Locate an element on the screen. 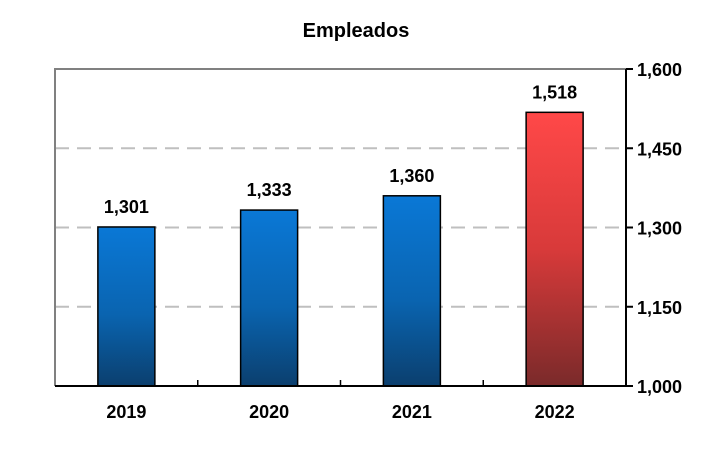 The width and height of the screenshot is (713, 455). bar-2019 is located at coordinates (126, 306).